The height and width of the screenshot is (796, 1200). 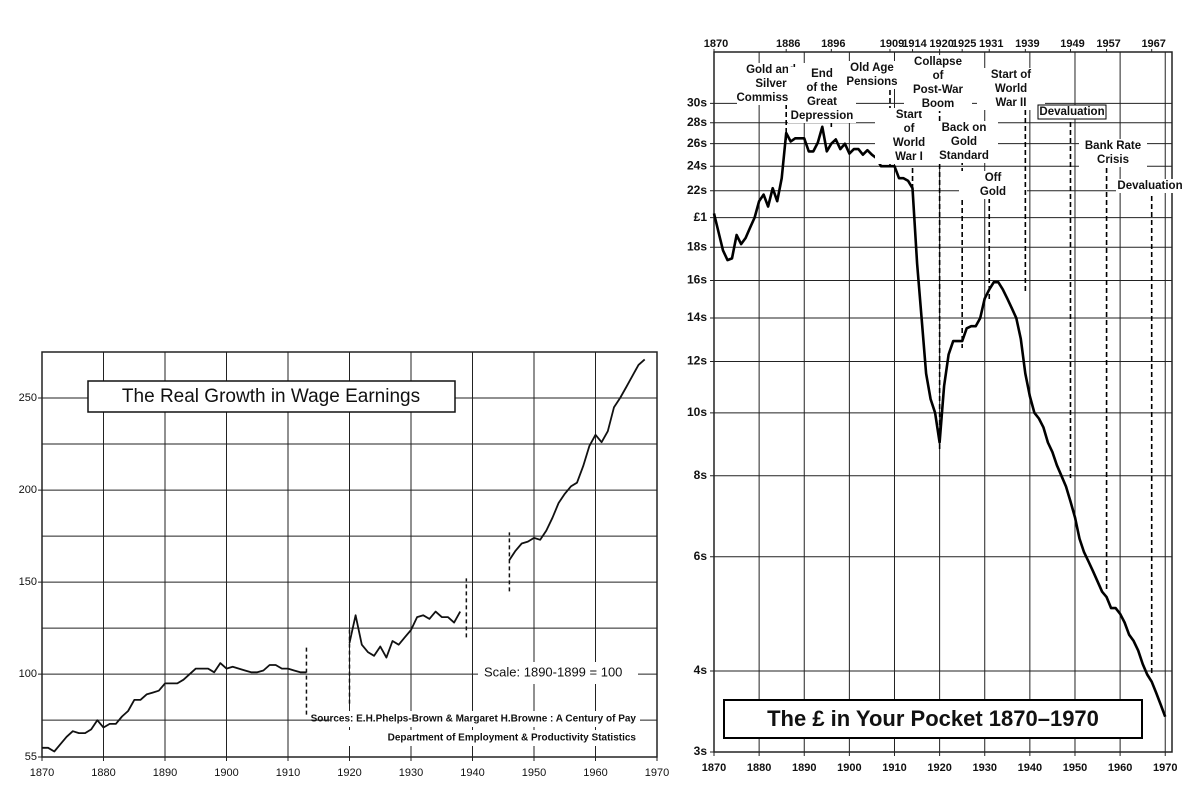 What do you see at coordinates (1153, 44) in the screenshot?
I see `top-tick-label: 1967` at bounding box center [1153, 44].